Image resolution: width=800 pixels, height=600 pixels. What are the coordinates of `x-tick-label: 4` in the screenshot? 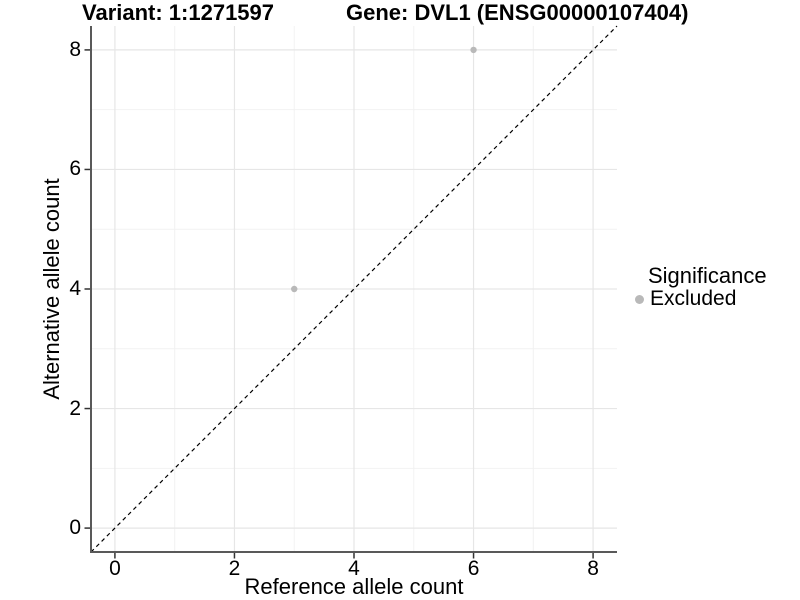 It's located at (354, 568).